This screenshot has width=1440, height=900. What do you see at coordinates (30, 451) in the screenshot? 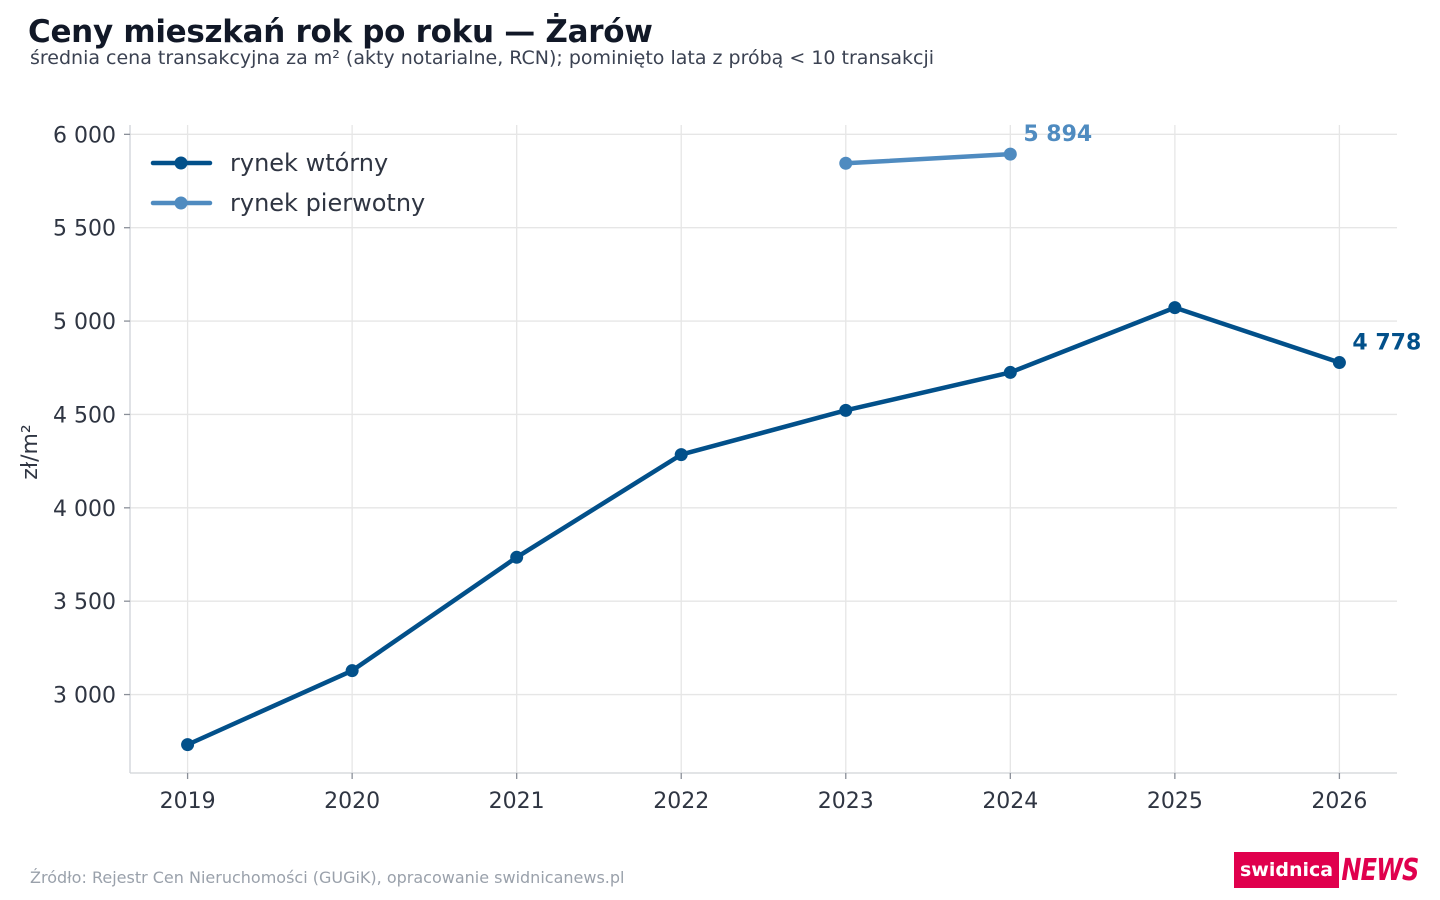
I see `y-axis-label: zł/m²` at bounding box center [30, 451].